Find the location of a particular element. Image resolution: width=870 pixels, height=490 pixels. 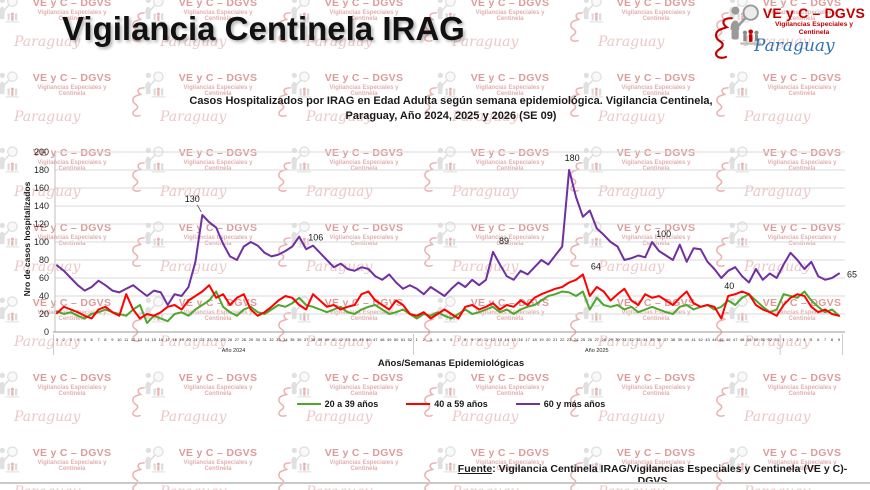

svg-text: 14 is located at coordinates (507, 339).